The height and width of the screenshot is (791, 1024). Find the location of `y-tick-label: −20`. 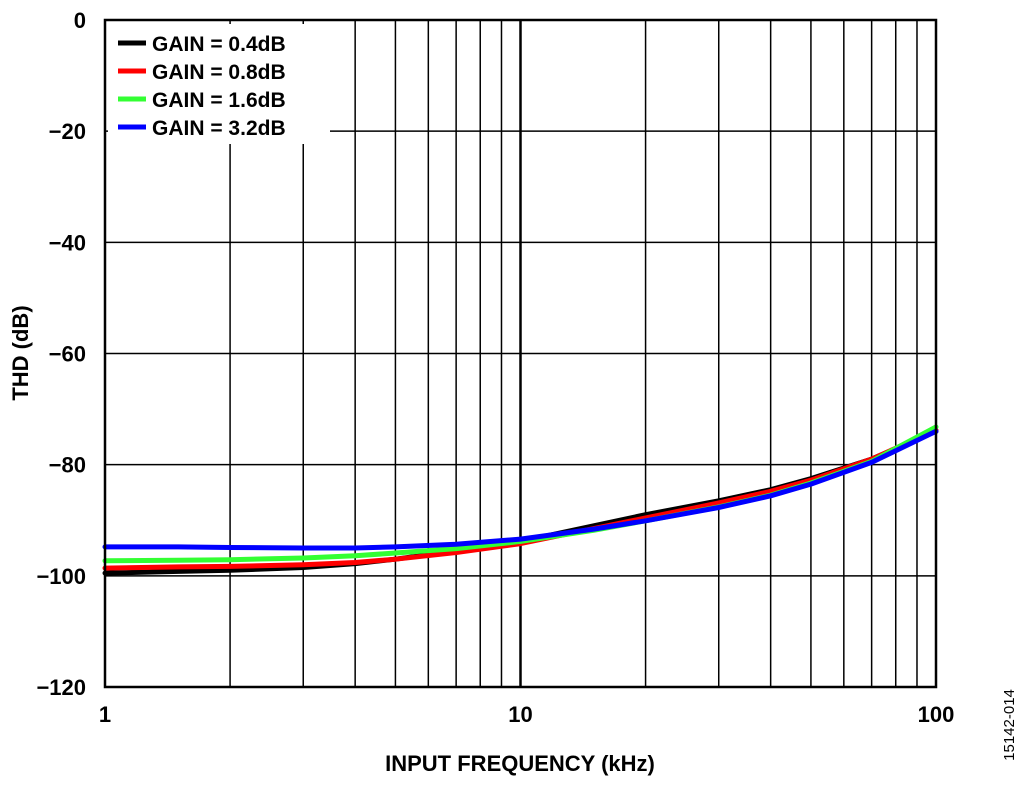

y-tick-label: −20 is located at coordinates (67, 131).